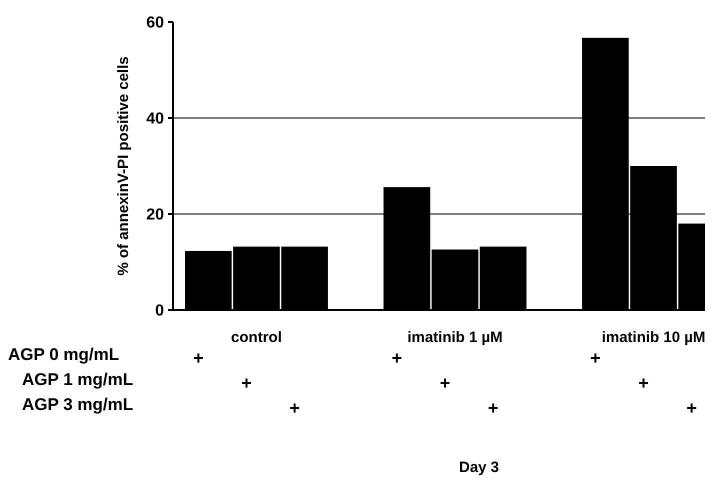  I want to click on x-tick-label: imatinib 1 µM, so click(455, 337).